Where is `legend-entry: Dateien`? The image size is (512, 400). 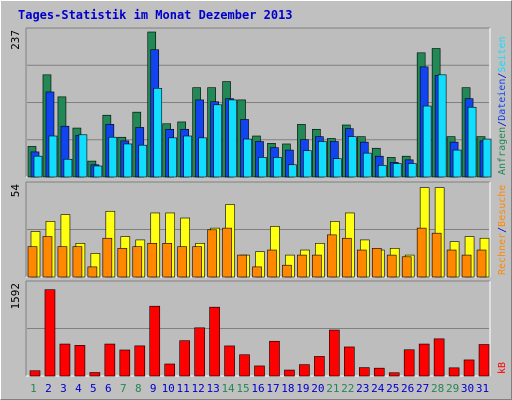
legend-entry: Dateien is located at coordinates (502, 100).